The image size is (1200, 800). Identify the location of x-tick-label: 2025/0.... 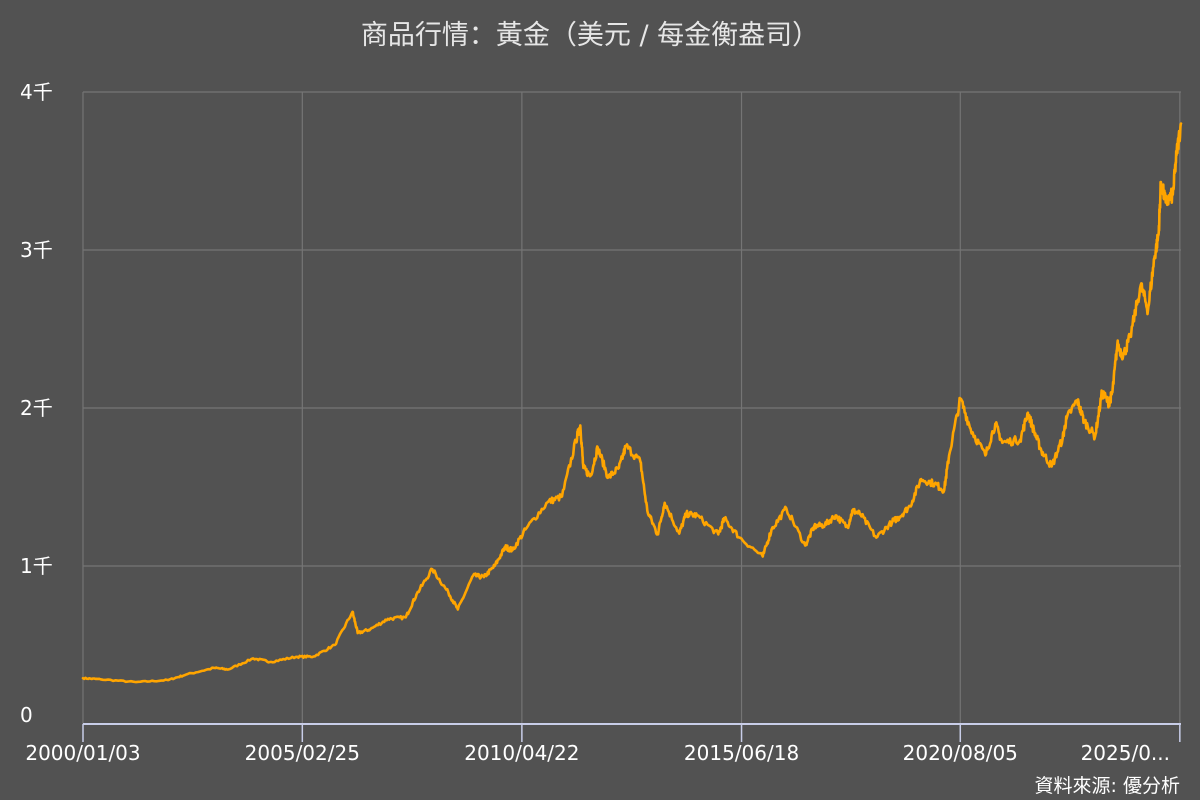
(1125, 753).